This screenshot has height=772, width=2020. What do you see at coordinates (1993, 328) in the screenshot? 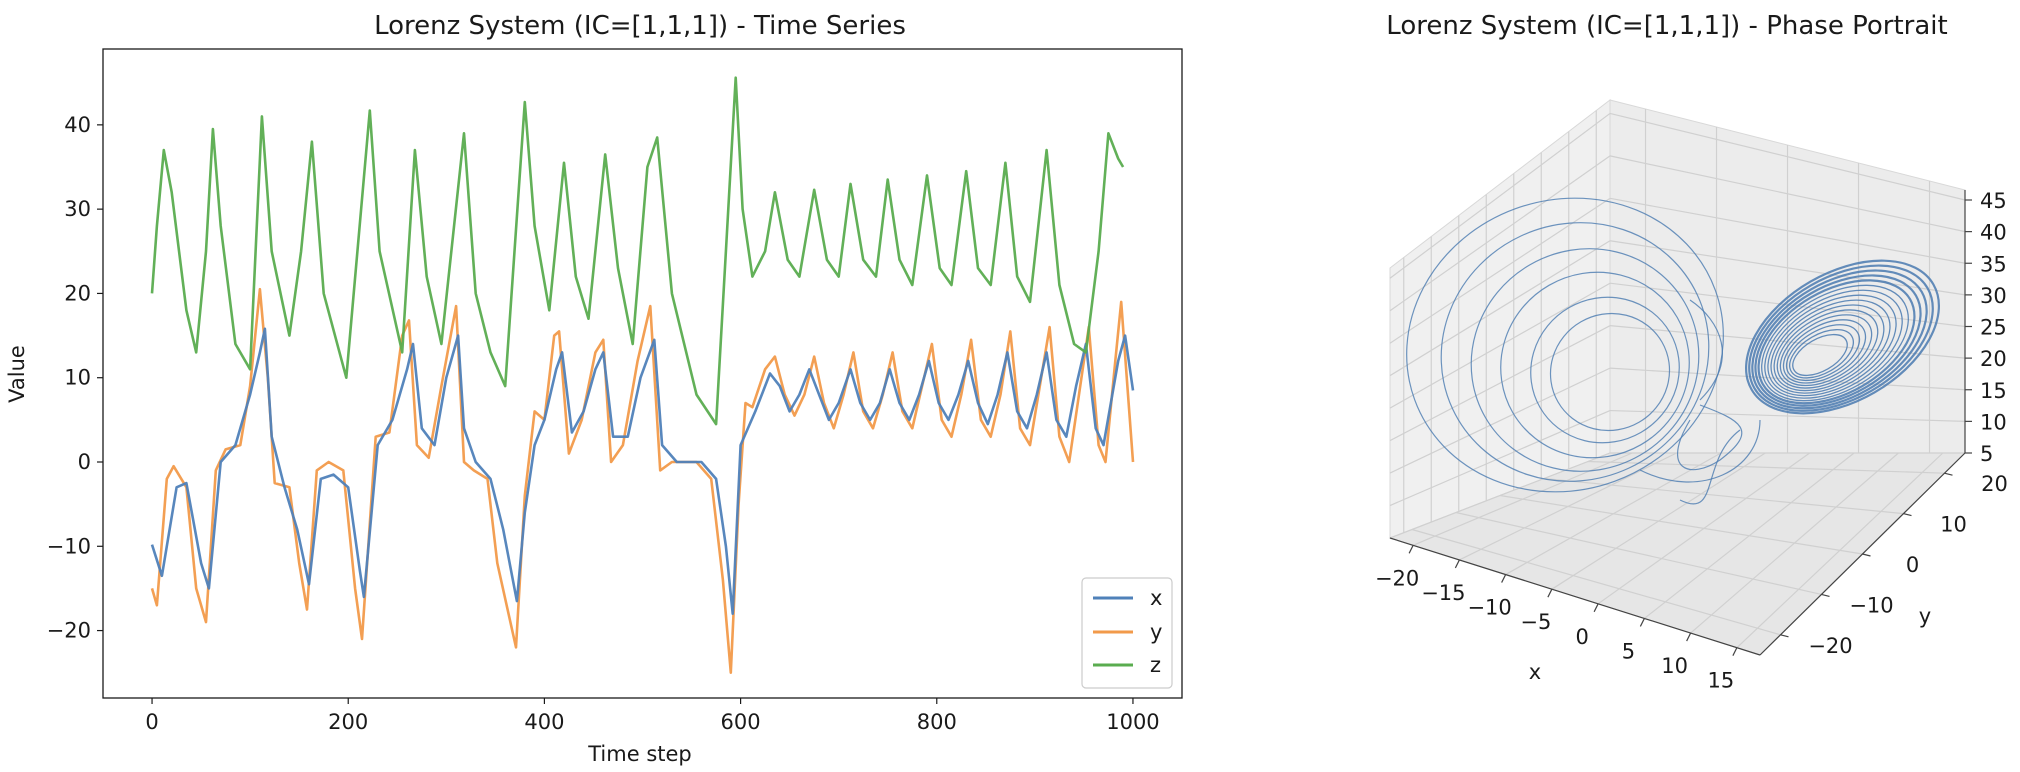
I see `z-tick-label: 25` at bounding box center [1993, 328].